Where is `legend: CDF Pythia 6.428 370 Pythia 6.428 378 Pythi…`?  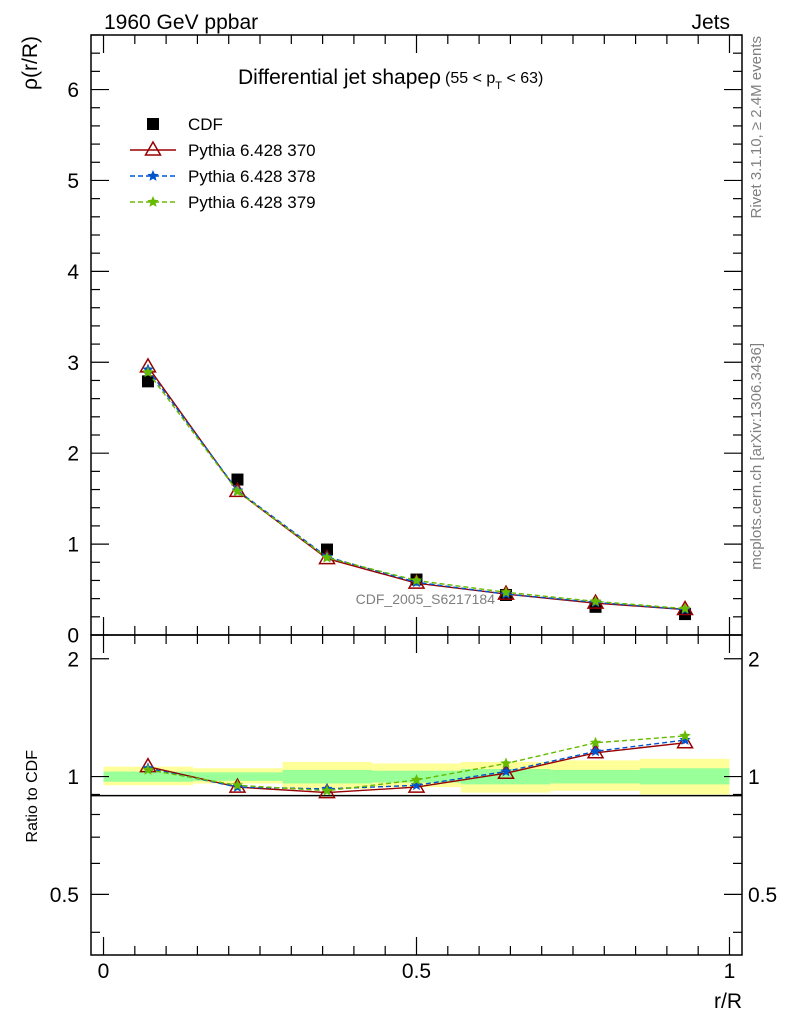
legend: CDF Pythia 6.428 370 Pythia 6.428 378 Pythi… is located at coordinates (223, 163).